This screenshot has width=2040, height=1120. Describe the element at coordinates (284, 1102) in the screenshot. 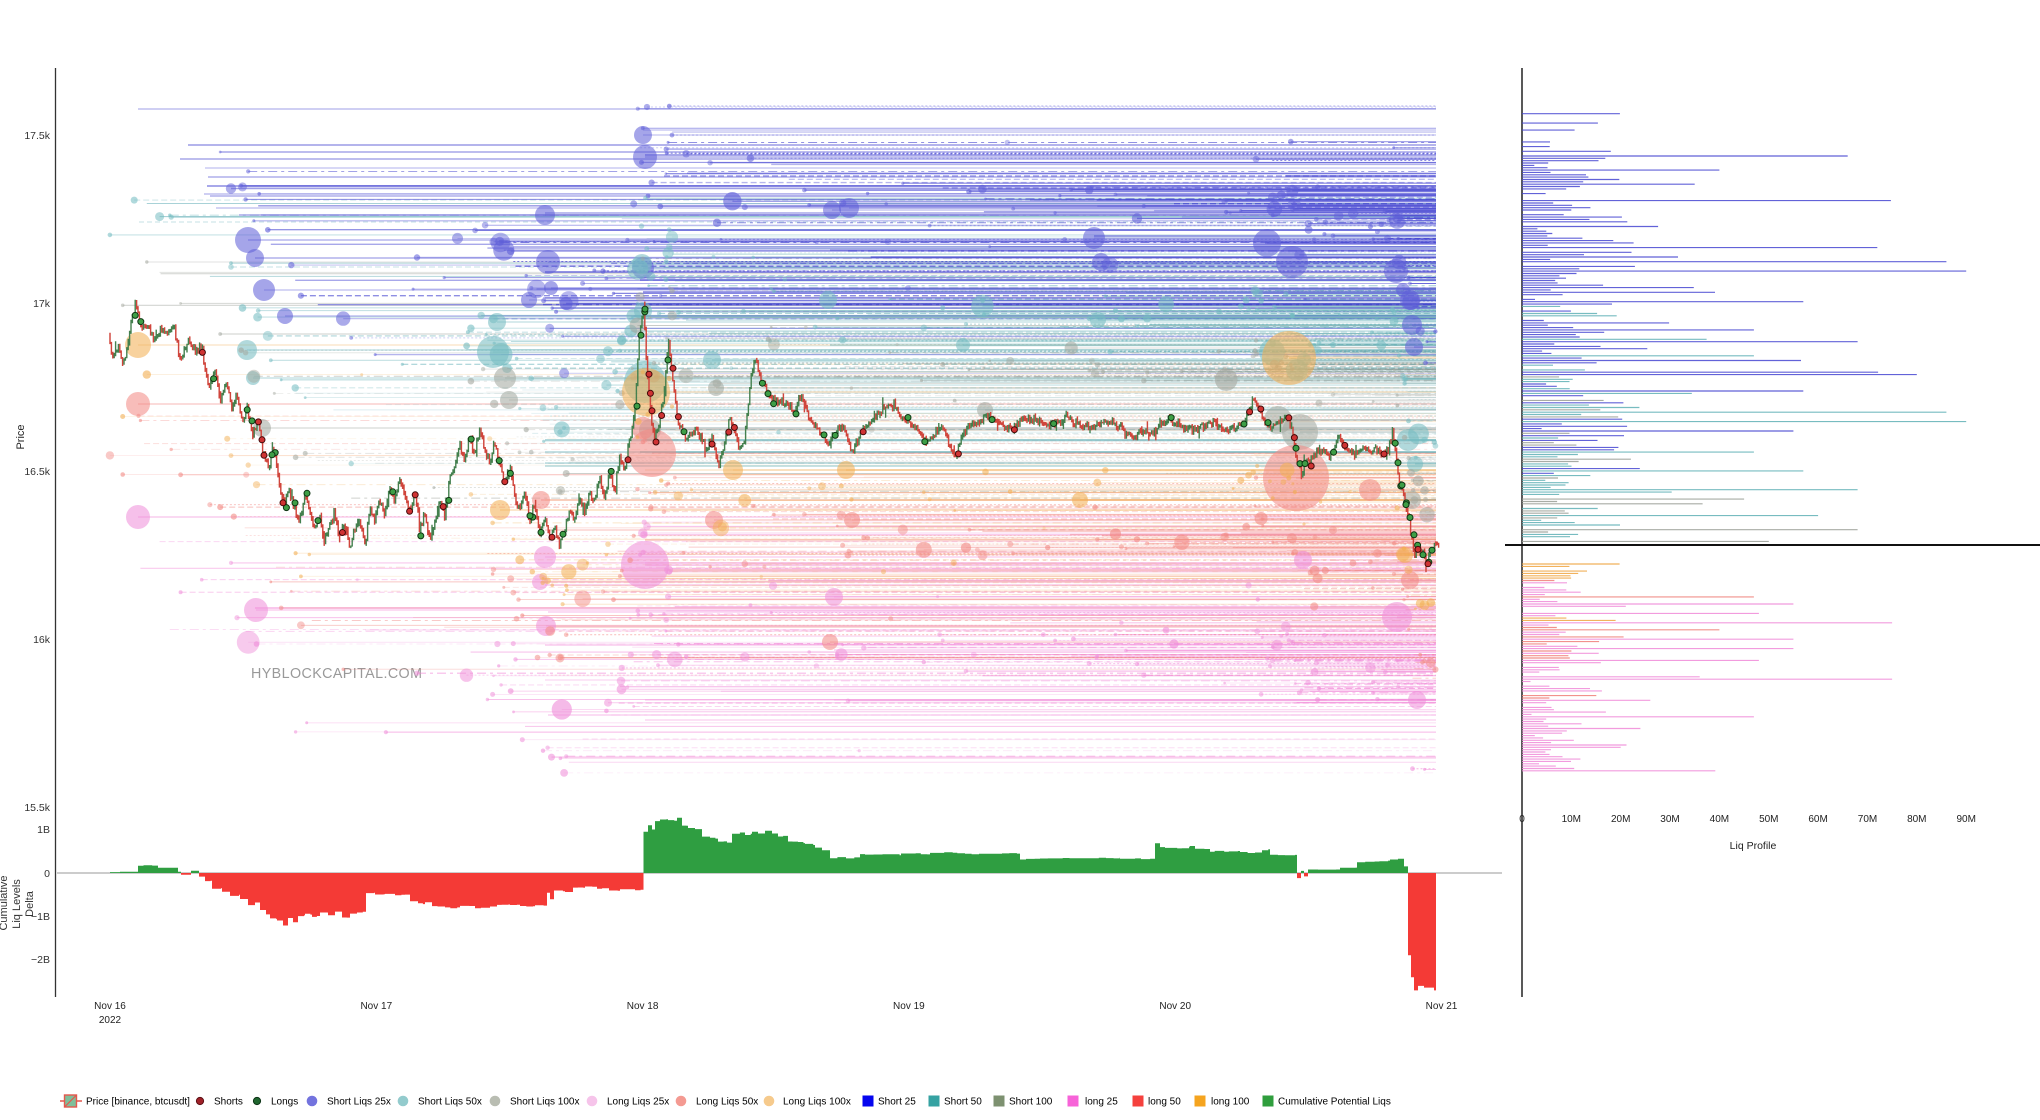

I see `svg-text: Longs` at that location.